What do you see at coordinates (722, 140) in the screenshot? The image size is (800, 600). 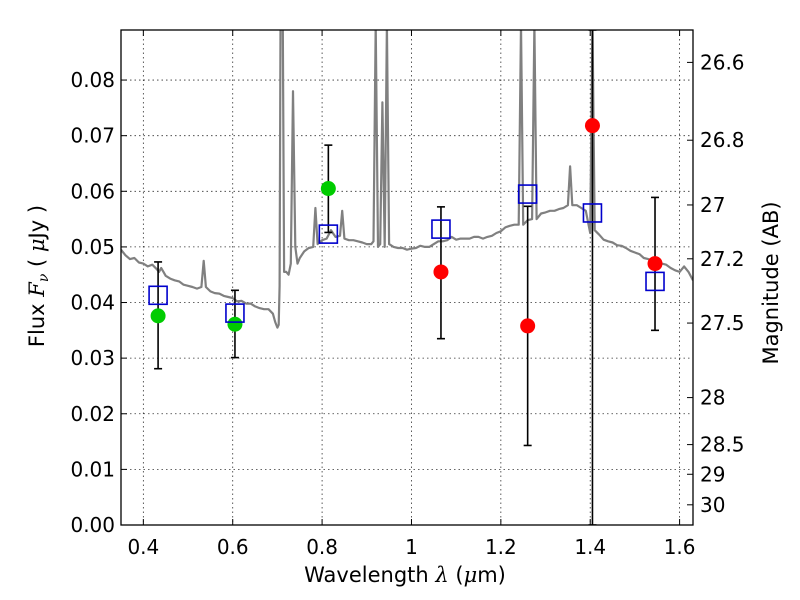 I see `right-tick-label: 26.8` at bounding box center [722, 140].